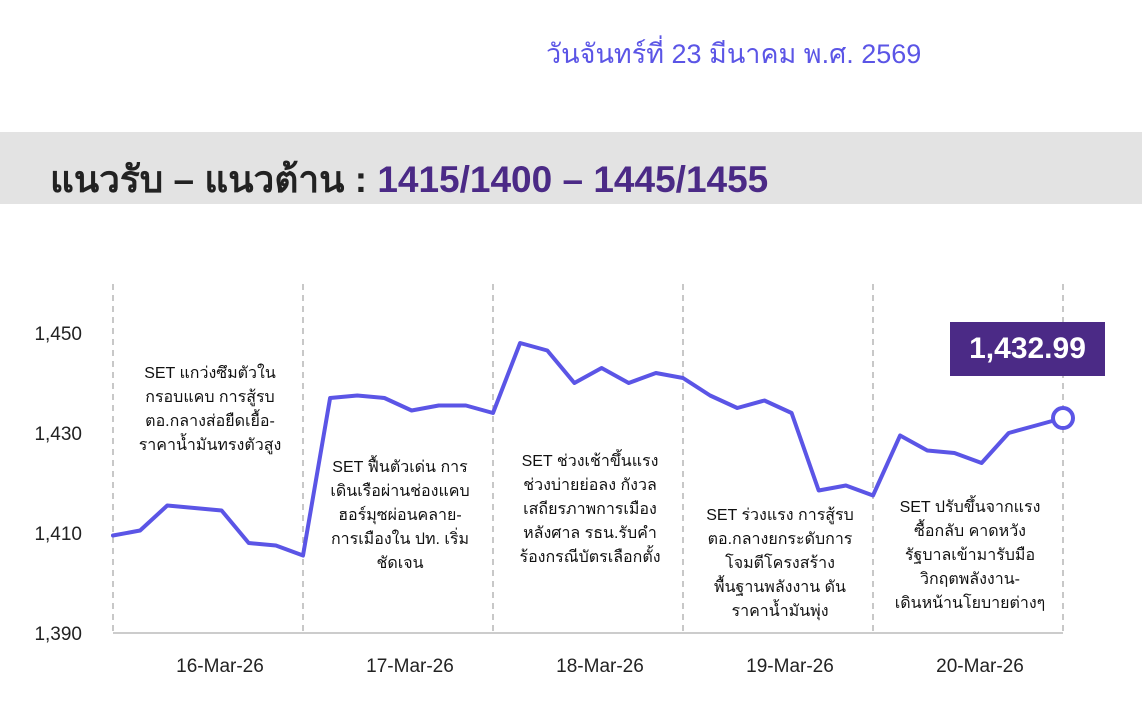 Image resolution: width=1142 pixels, height=710 pixels. I want to click on annotation-line: ร้องกรณีบัตรเลือกตั้ง, so click(589, 555).